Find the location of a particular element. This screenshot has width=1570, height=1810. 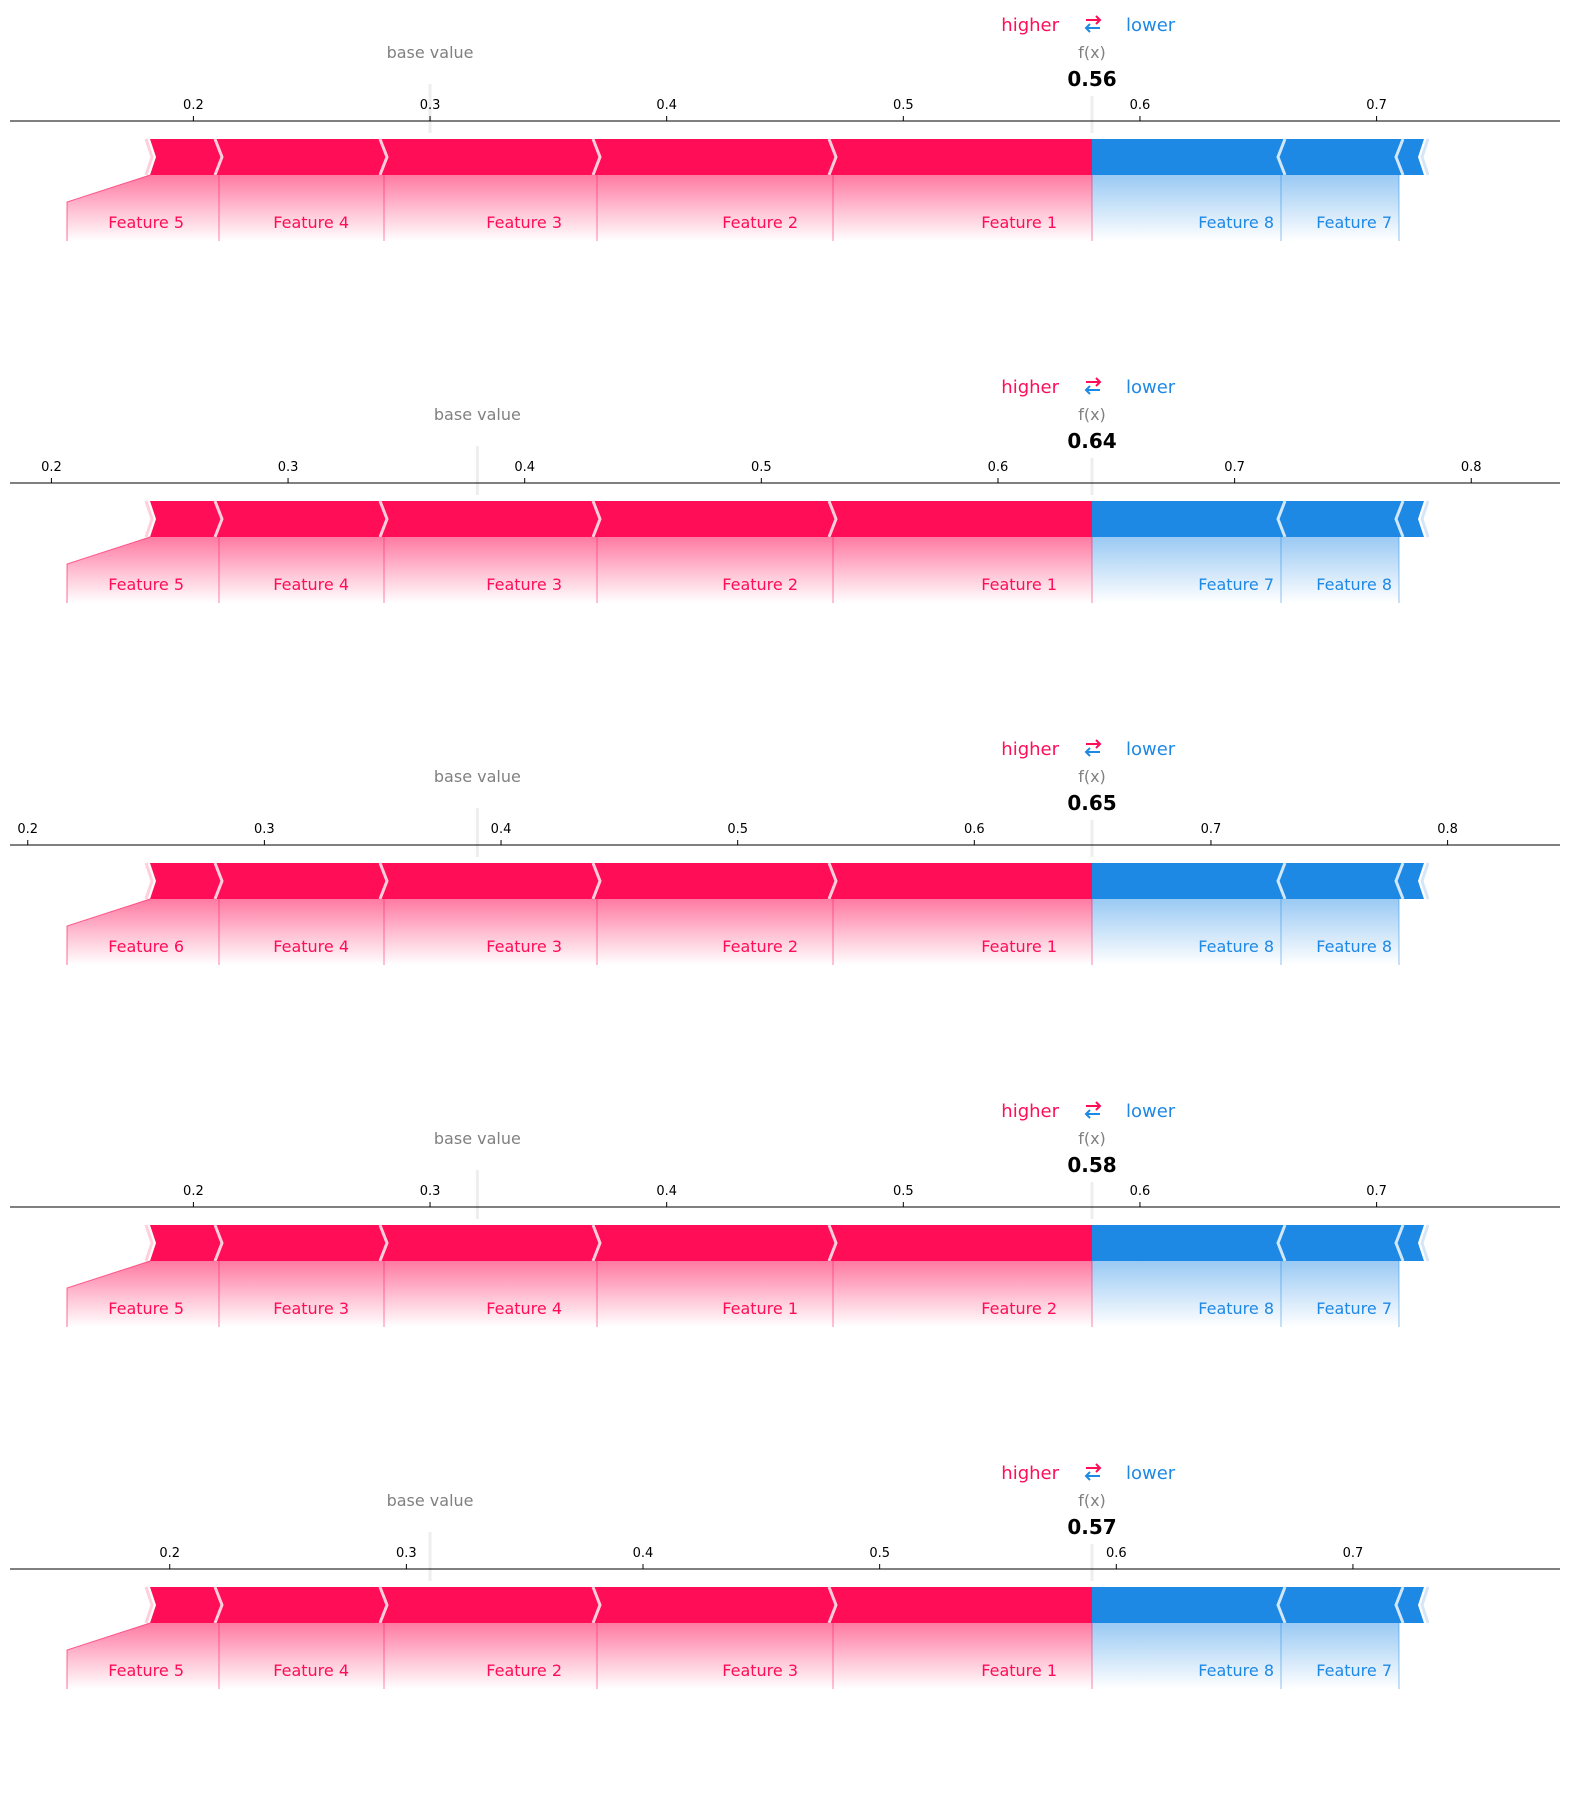

x-tick-label: 0.5 is located at coordinates (903, 1191).